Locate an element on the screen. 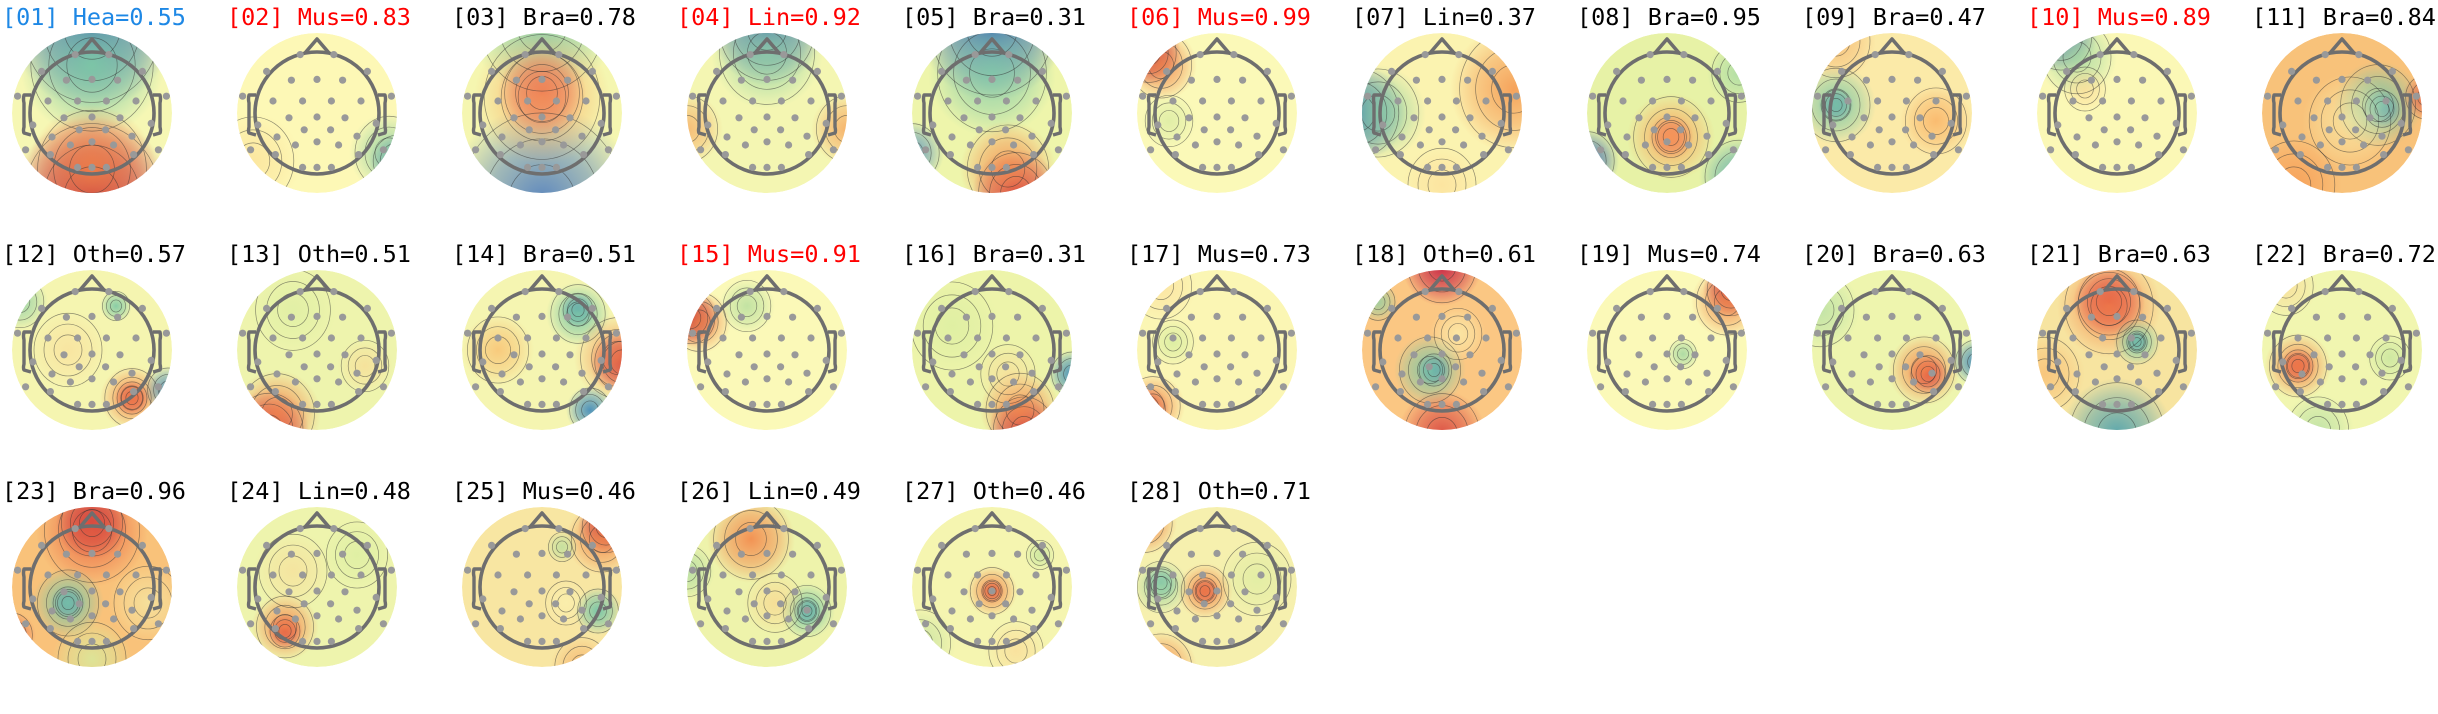 This screenshot has width=2438, height=714. topomap-cell: [08] Bra=0.95 is located at coordinates (1689, 121).